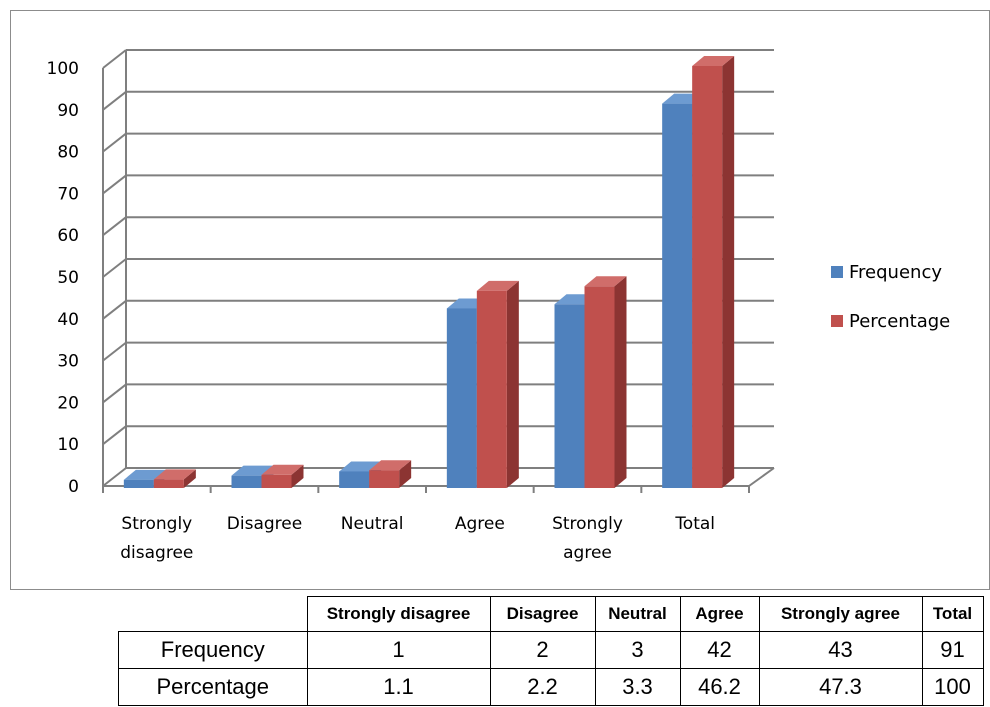 The image size is (990, 707). I want to click on x-tick-label: Agree, so click(480, 524).